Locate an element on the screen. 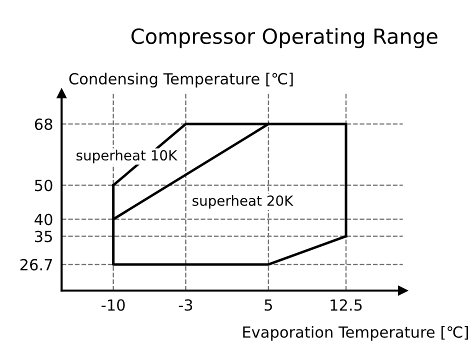  y-tick-label: 35 is located at coordinates (43, 236).